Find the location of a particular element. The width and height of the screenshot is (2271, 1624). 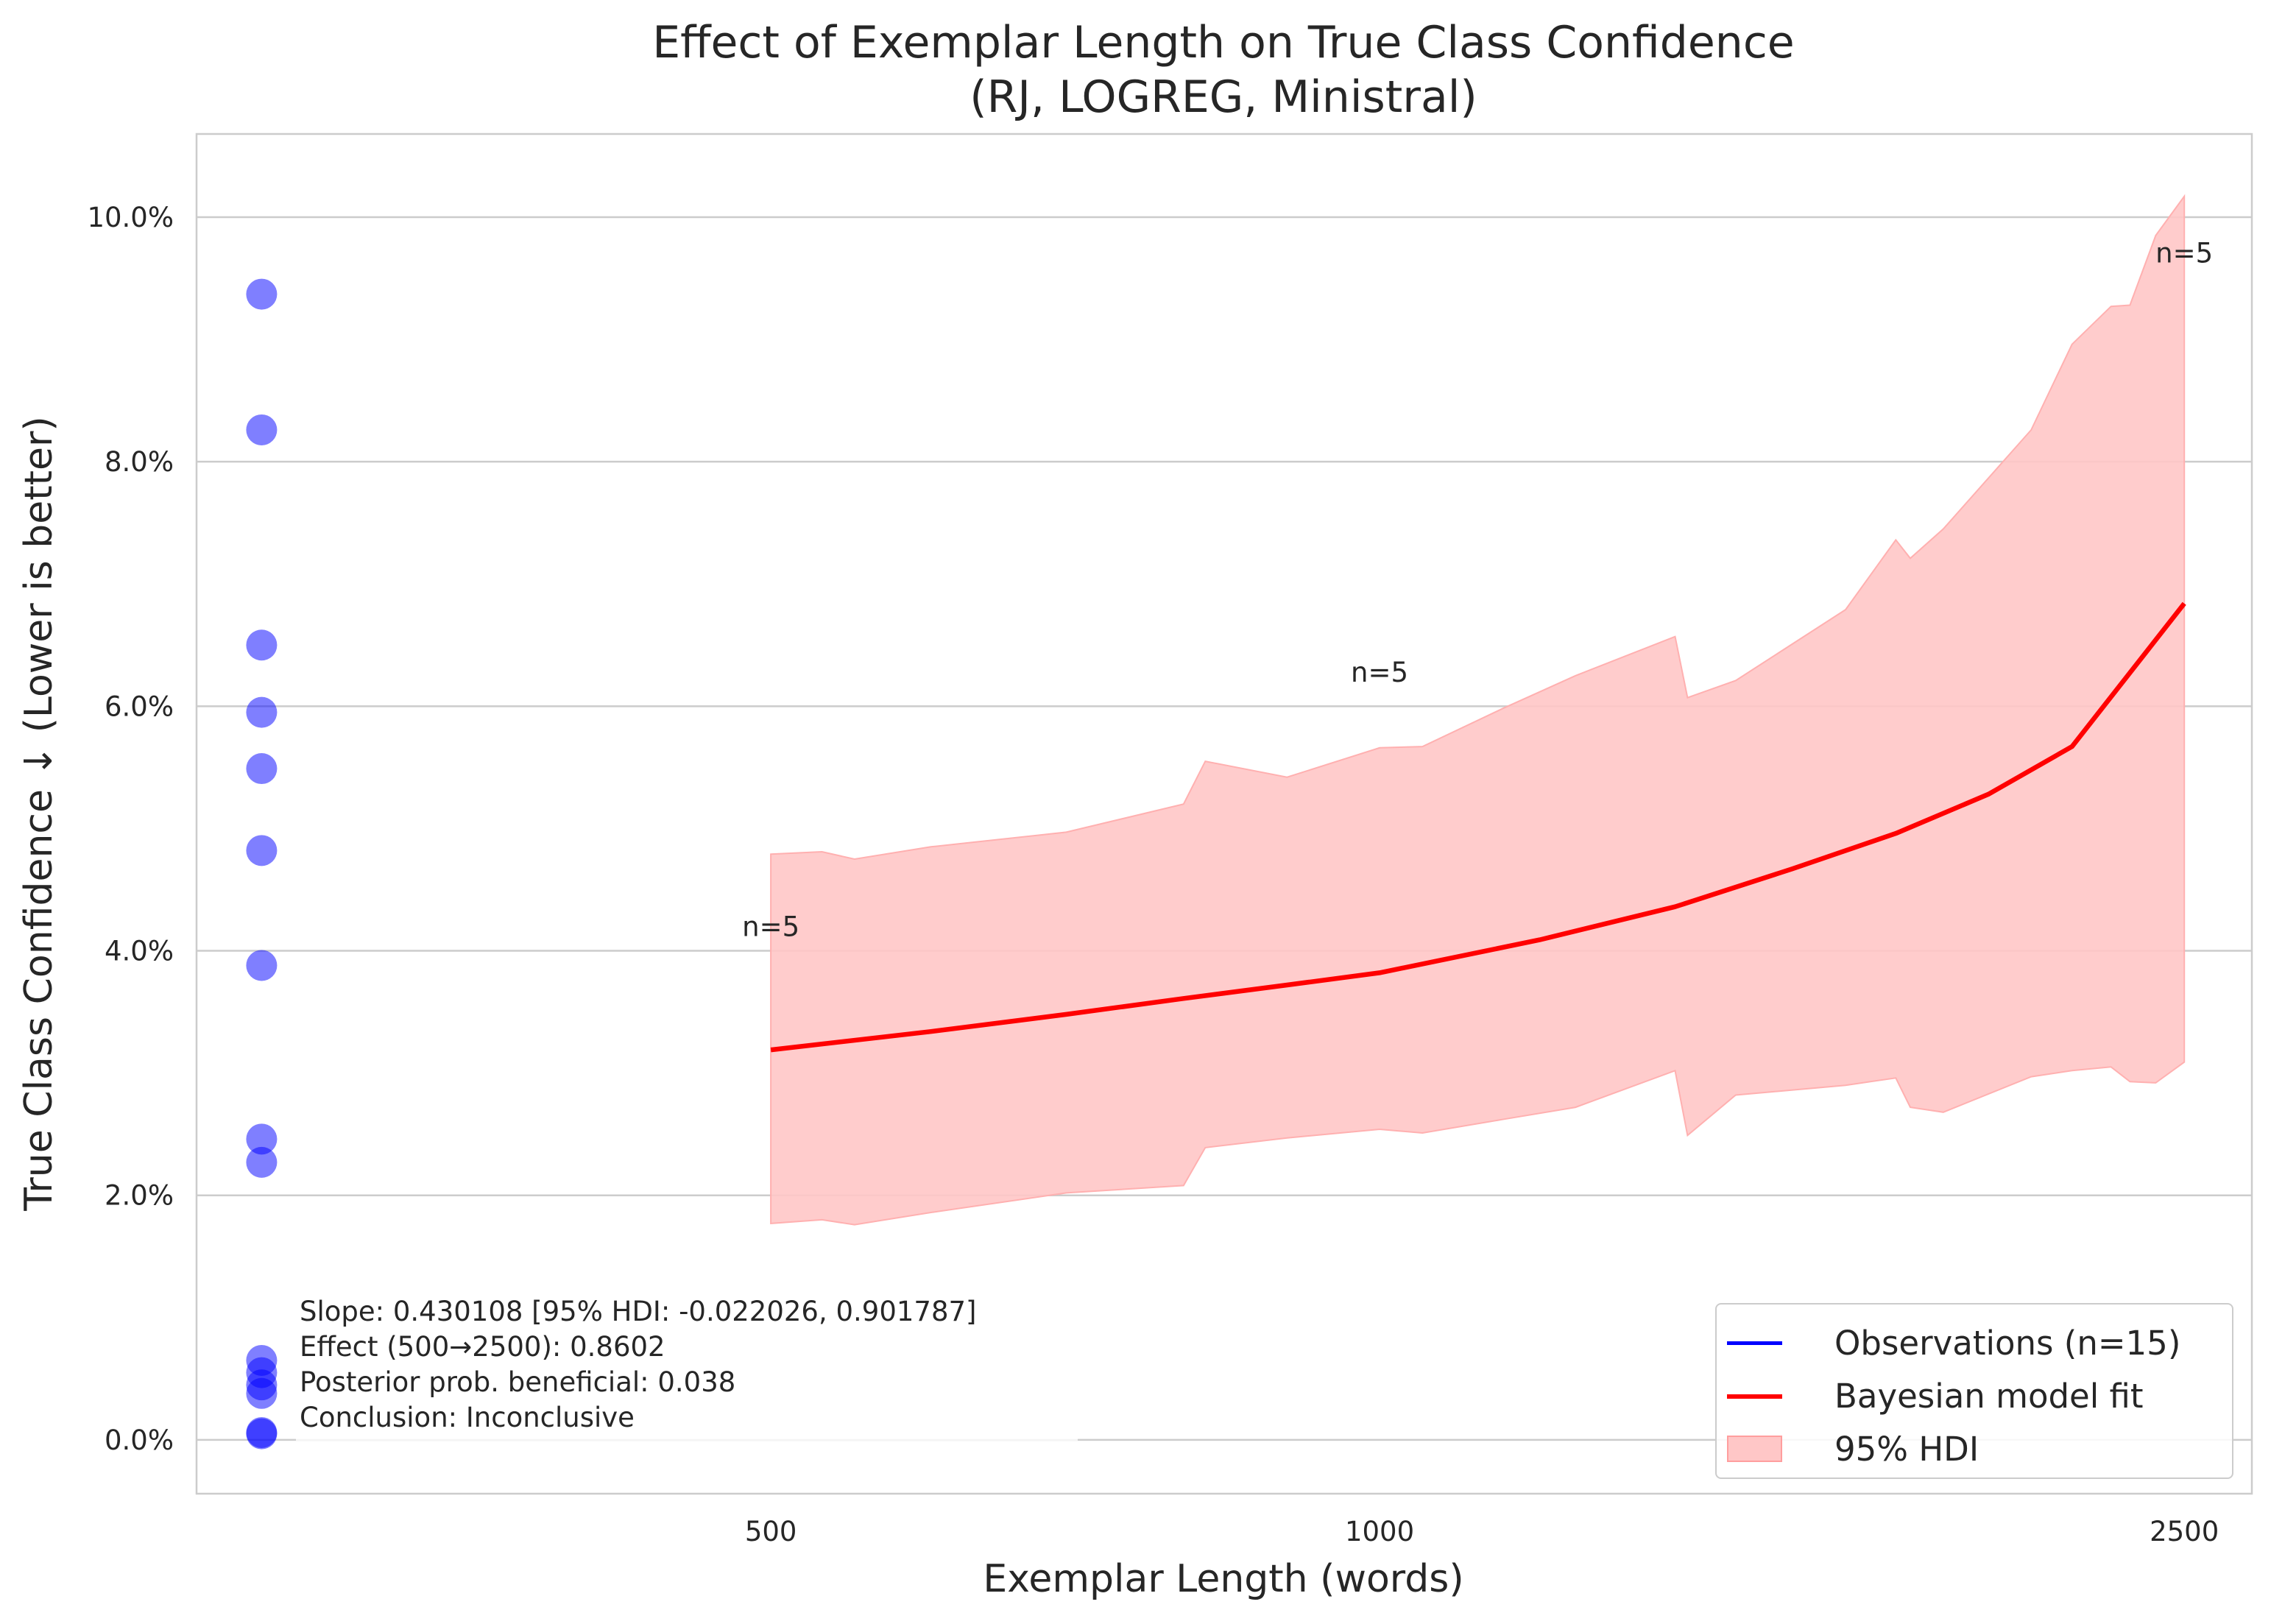

annotation-conclusion: Conclusion: Inconclusive is located at coordinates (467, 1417).